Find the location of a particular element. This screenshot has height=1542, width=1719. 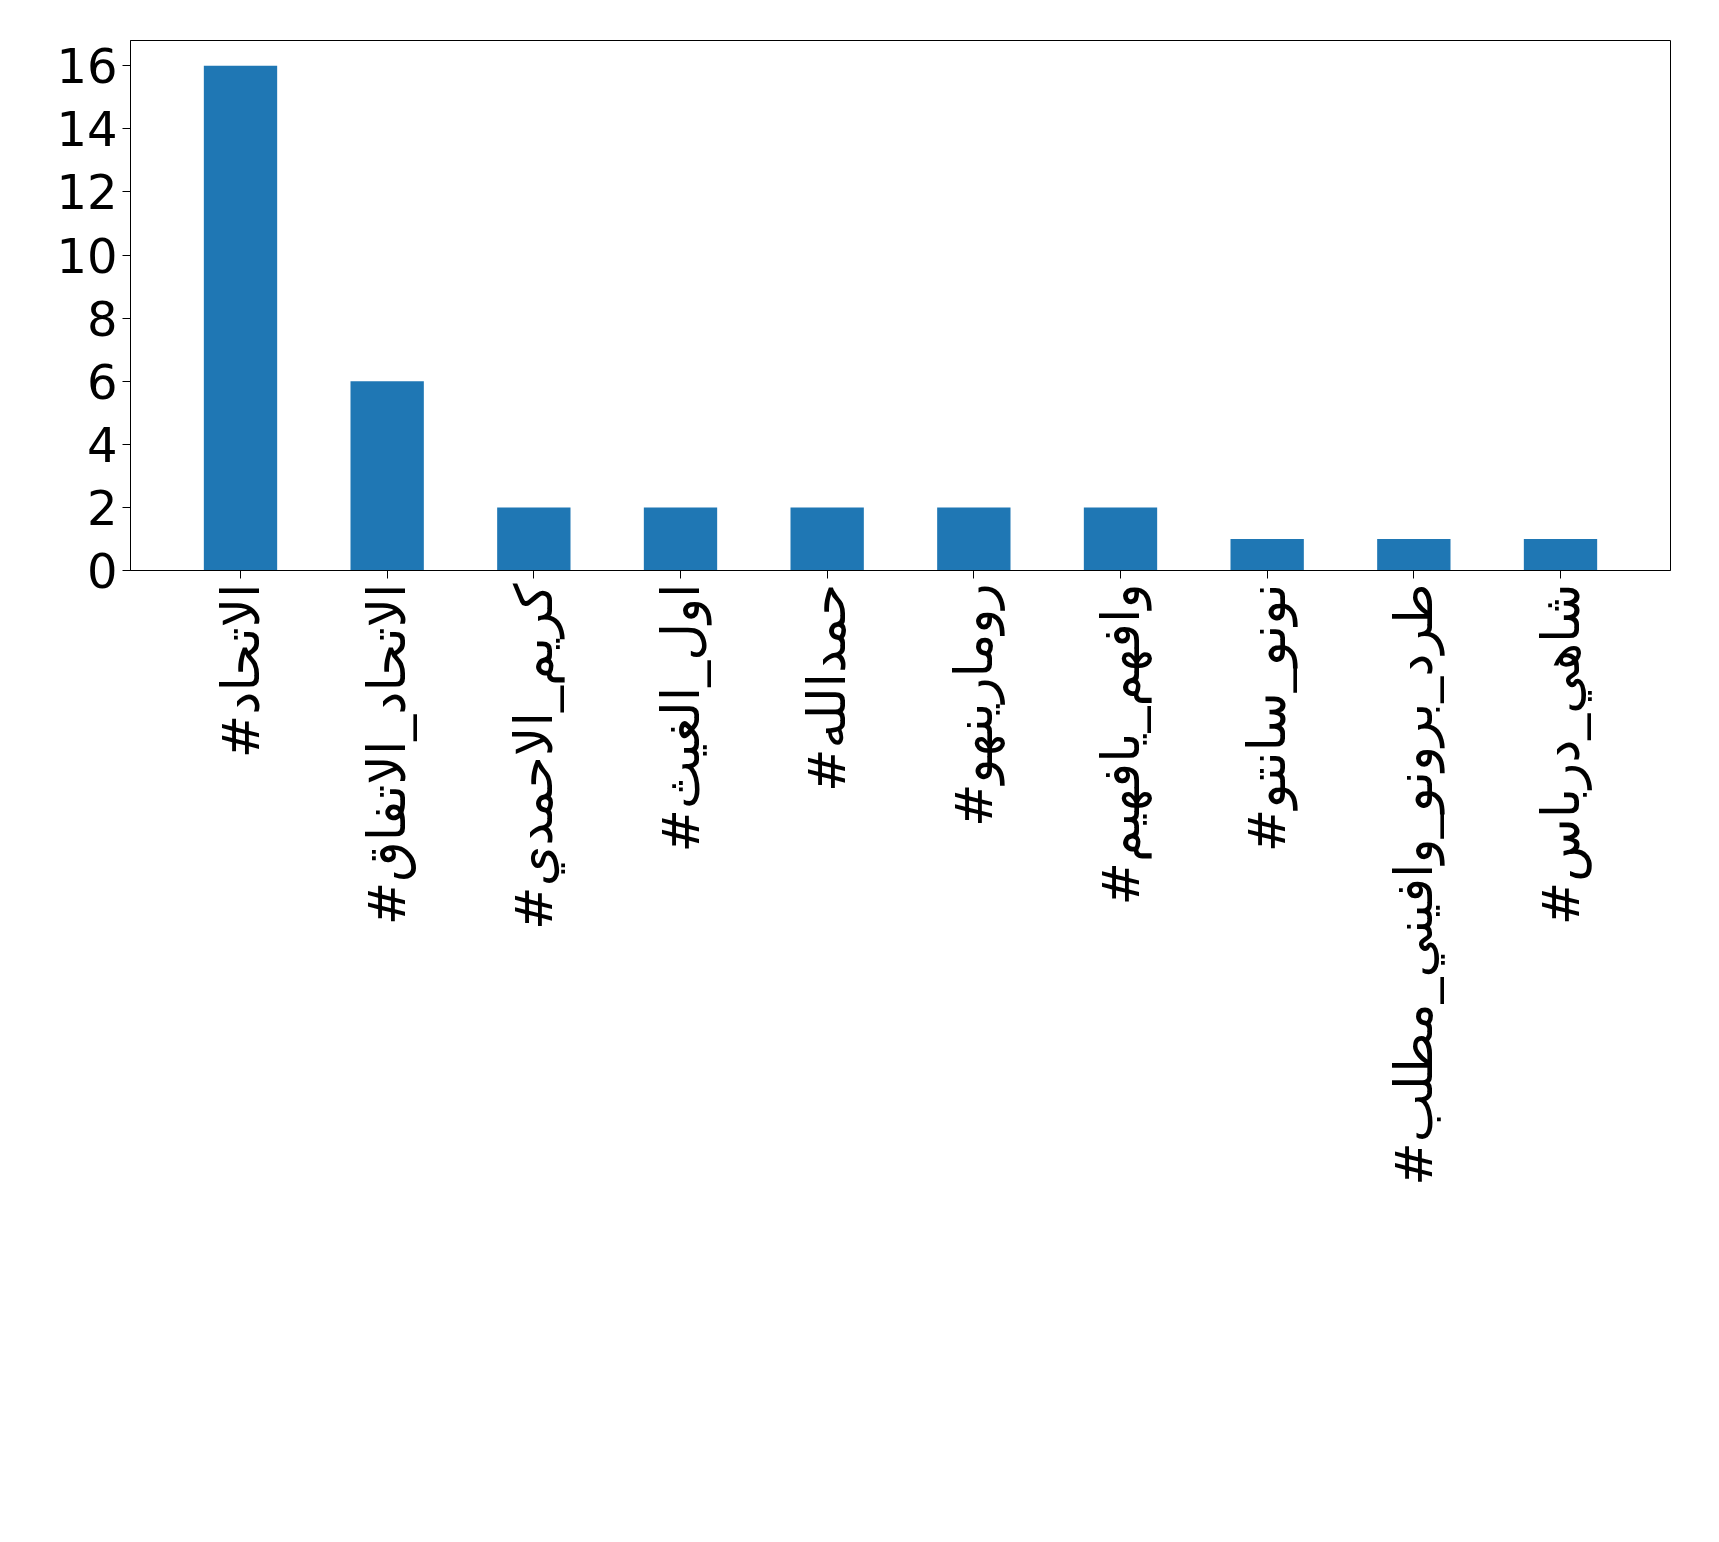

x-tick-label: #حمدالله is located at coordinates (827, 687).